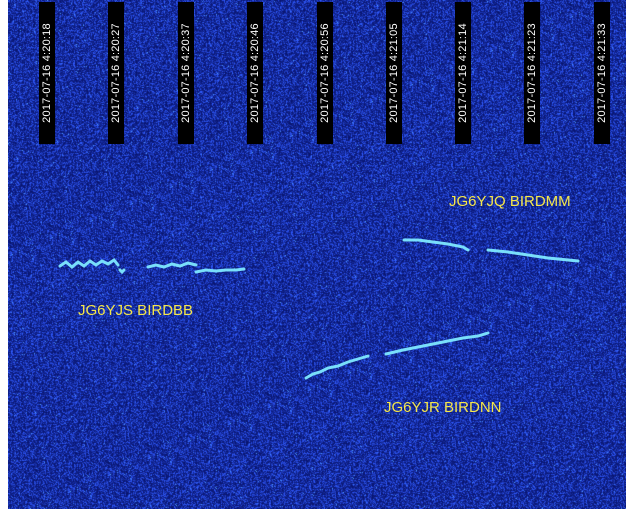 This screenshot has width=630, height=514. Describe the element at coordinates (443, 407) in the screenshot. I see `label-birdnn: JG6YJR BIRDNN` at that location.